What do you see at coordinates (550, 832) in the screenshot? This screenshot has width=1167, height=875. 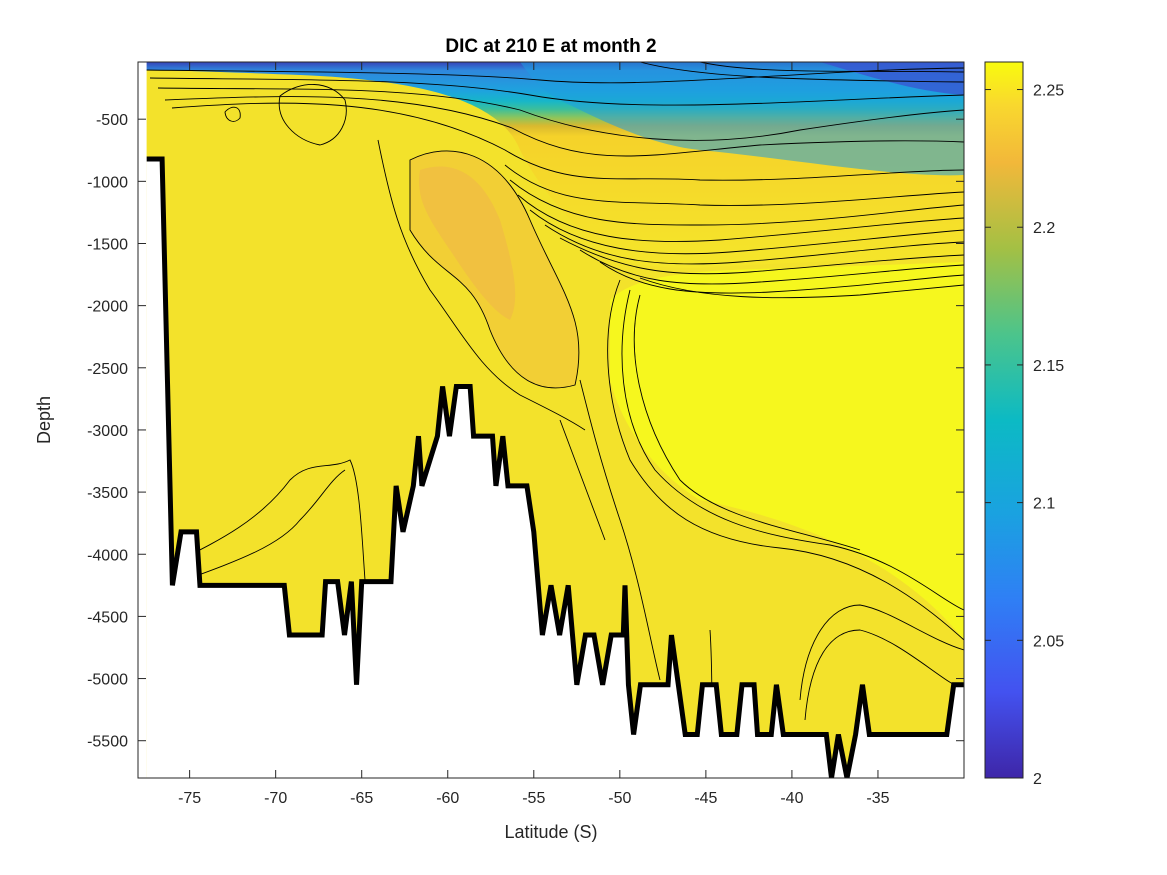 I see `x-axis-label: Latitude (S)` at bounding box center [550, 832].